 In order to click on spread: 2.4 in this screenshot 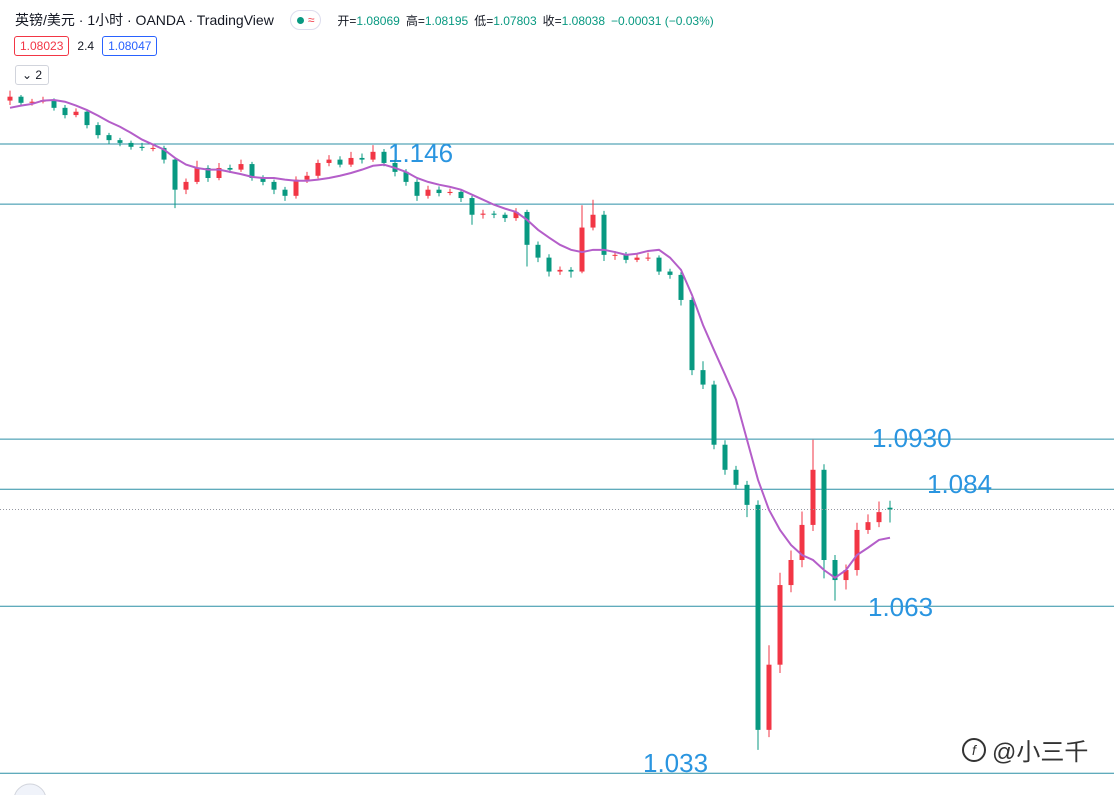, I will do `click(86, 46)`.